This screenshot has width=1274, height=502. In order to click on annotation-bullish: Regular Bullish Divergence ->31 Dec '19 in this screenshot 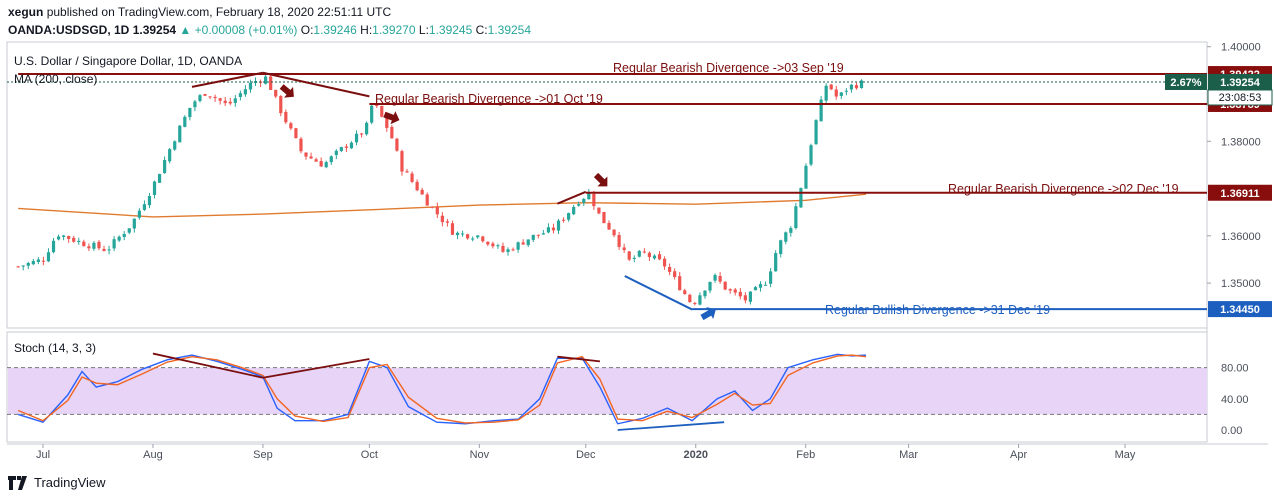, I will do `click(937, 310)`.